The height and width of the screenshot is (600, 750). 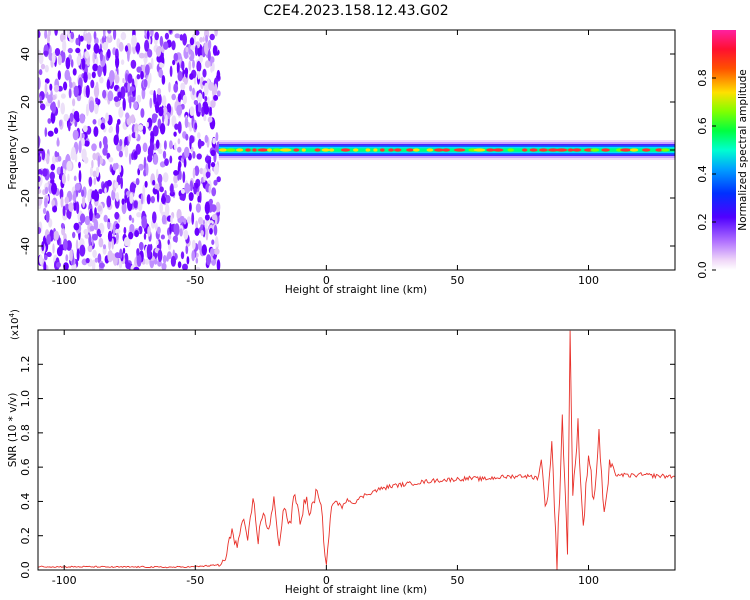 What do you see at coordinates (25, 198) in the screenshot?
I see `y-tick-label: -20` at bounding box center [25, 198].